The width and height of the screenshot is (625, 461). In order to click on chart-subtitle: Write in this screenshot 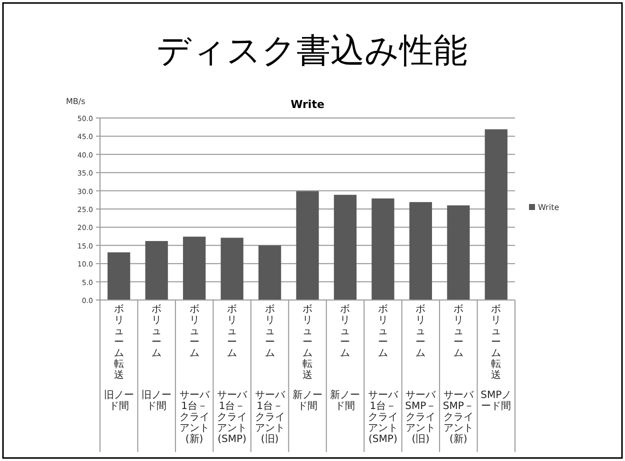, I will do `click(307, 104)`.